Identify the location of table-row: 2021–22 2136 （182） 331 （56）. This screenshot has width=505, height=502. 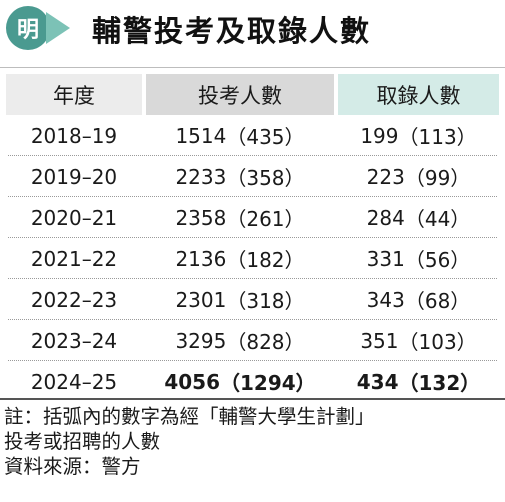
(252, 258).